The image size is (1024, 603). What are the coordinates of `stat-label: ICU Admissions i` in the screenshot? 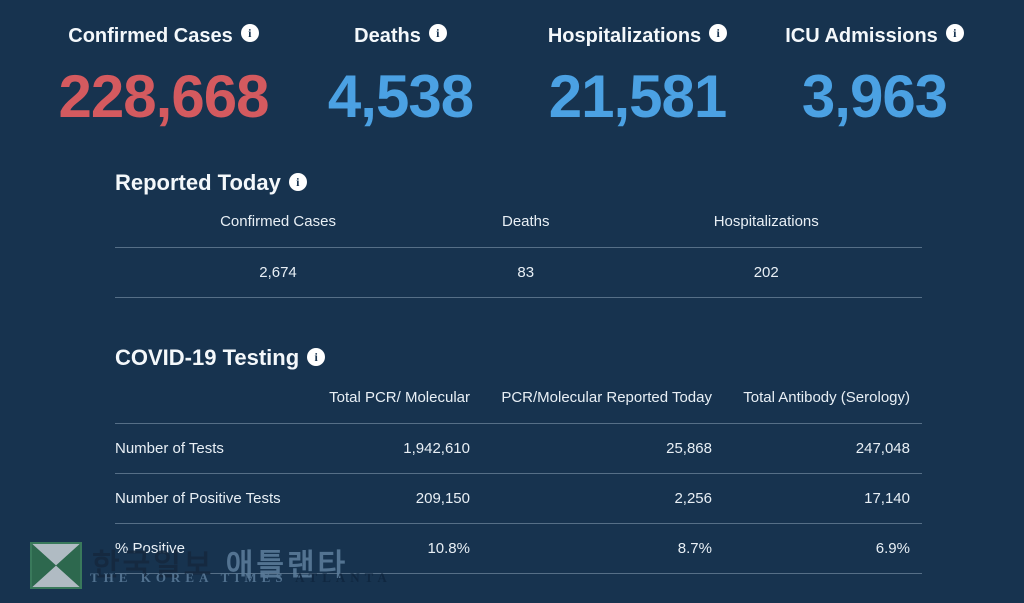 It's located at (874, 36).